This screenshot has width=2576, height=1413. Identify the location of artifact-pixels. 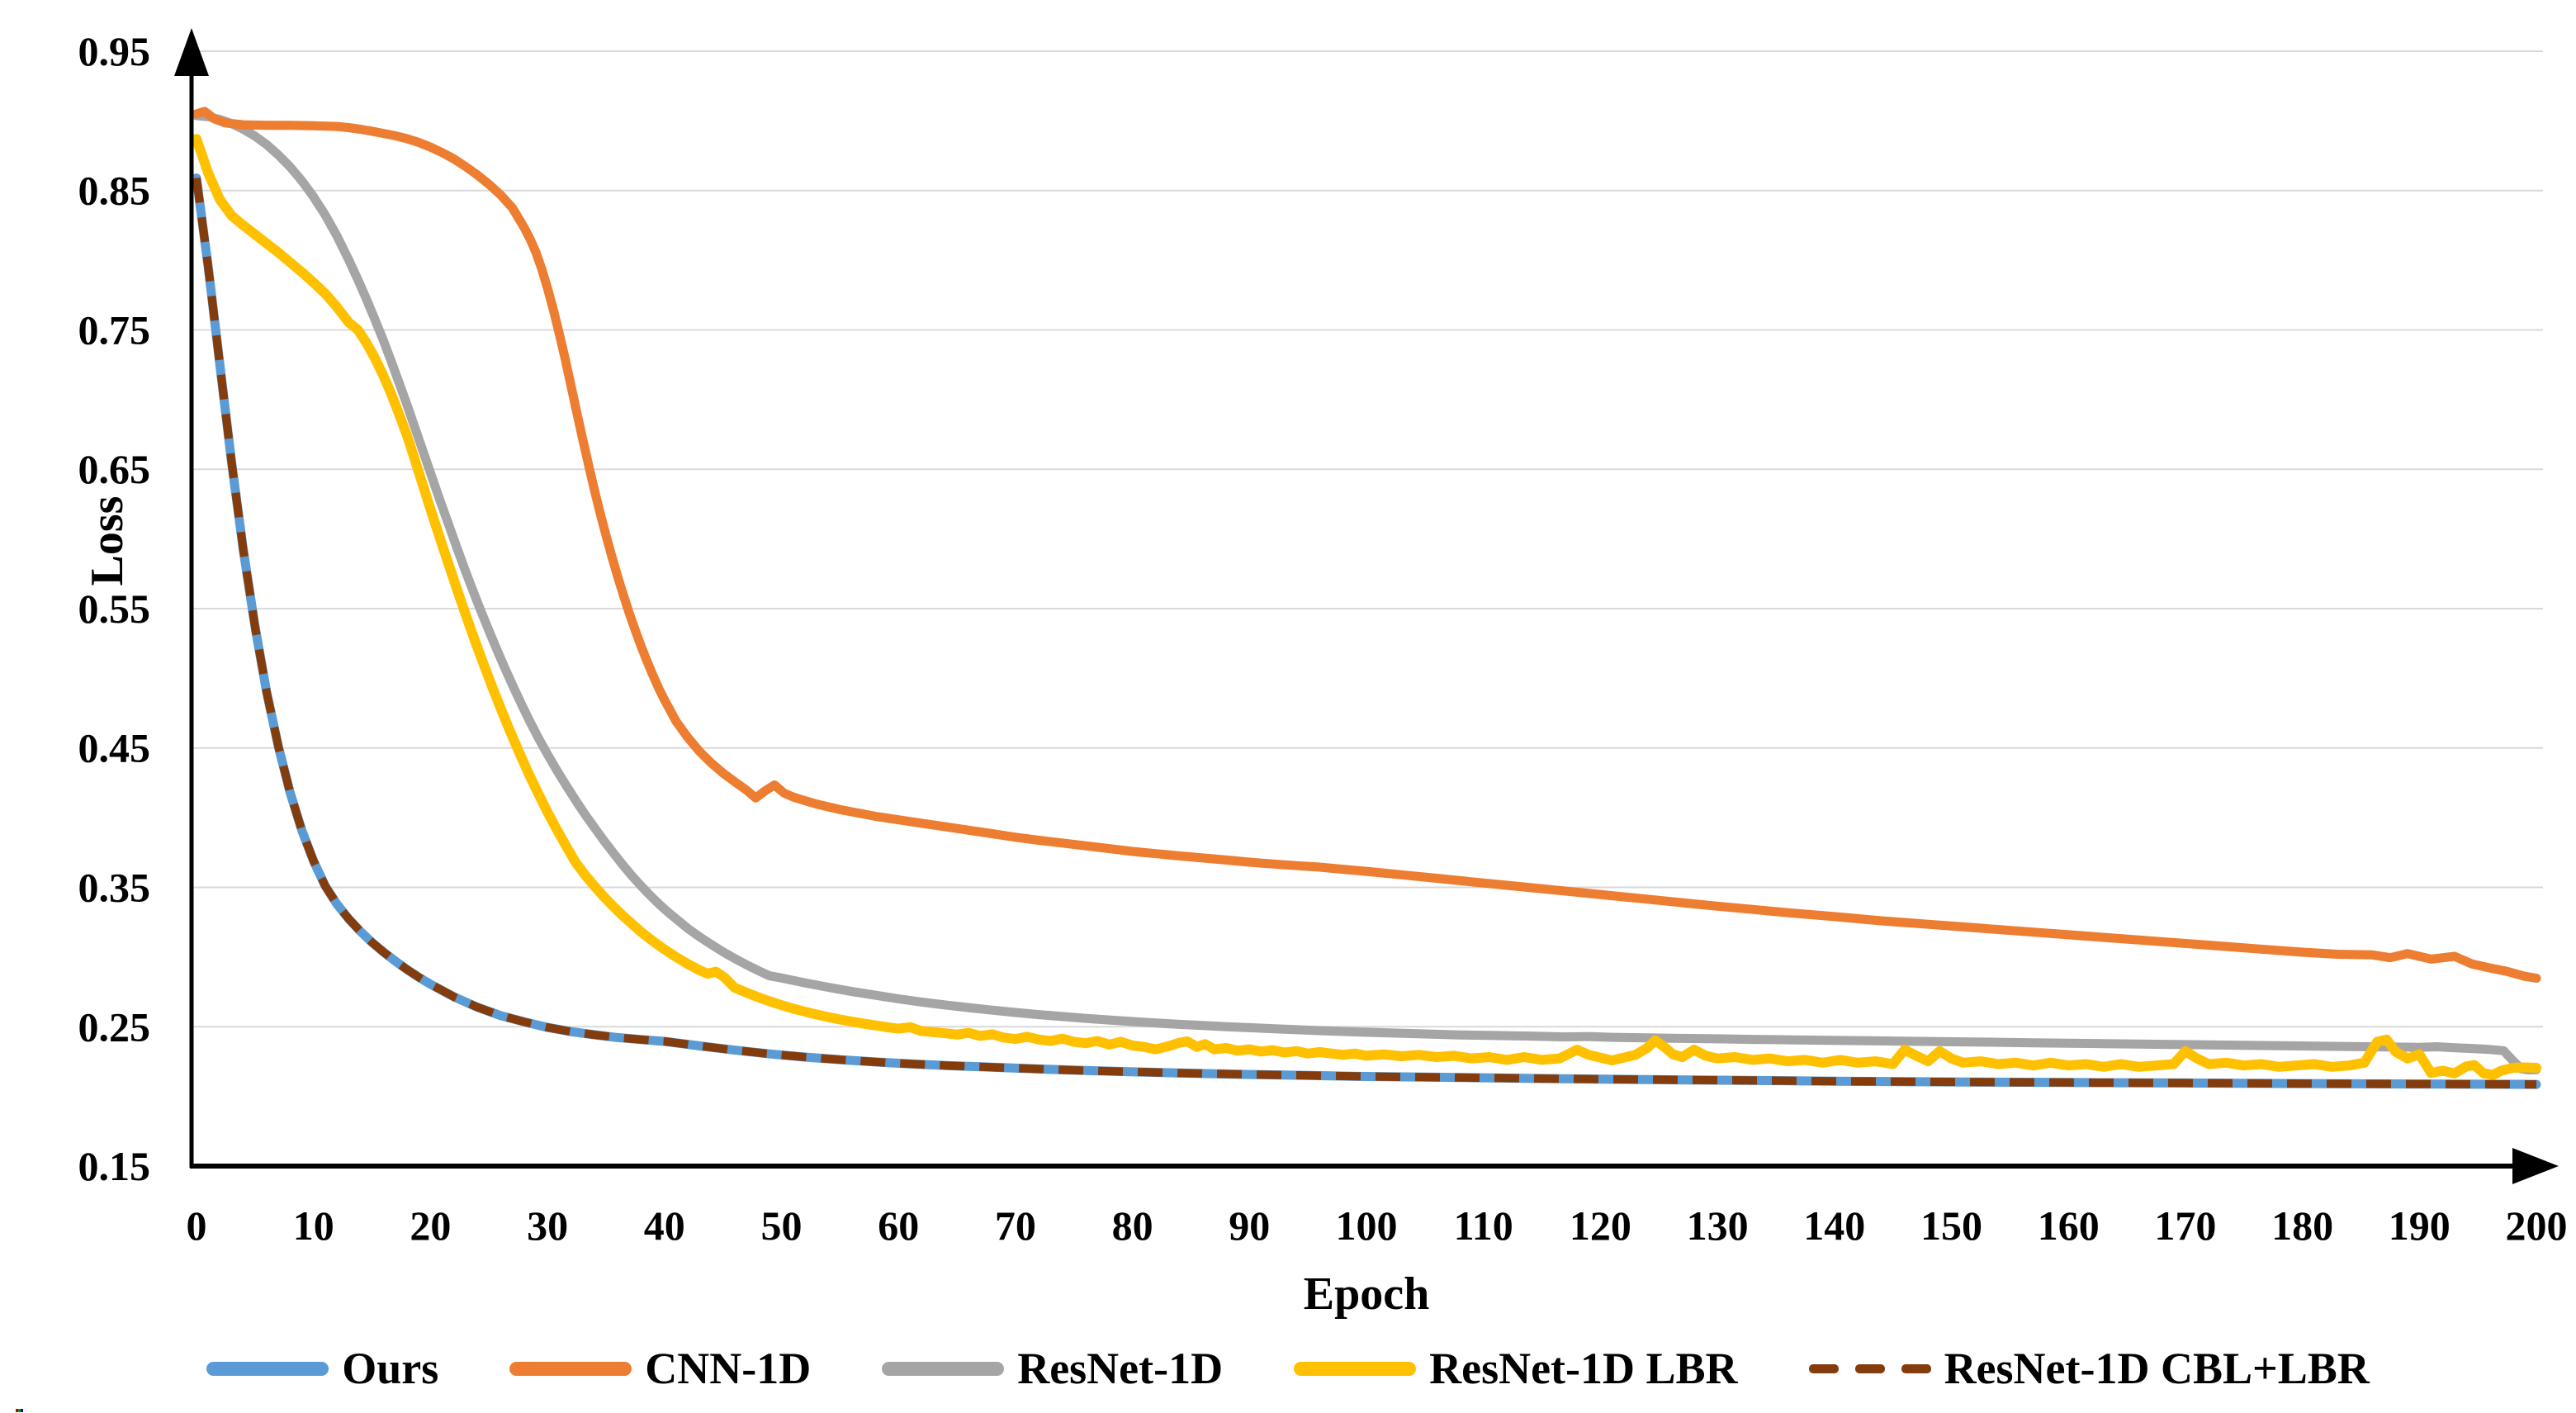
(19, 1410).